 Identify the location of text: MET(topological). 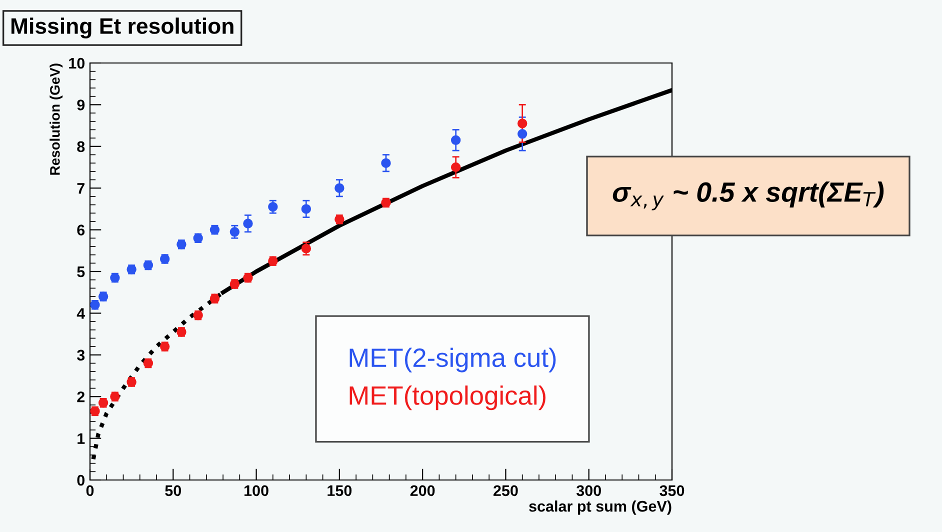
(448, 398).